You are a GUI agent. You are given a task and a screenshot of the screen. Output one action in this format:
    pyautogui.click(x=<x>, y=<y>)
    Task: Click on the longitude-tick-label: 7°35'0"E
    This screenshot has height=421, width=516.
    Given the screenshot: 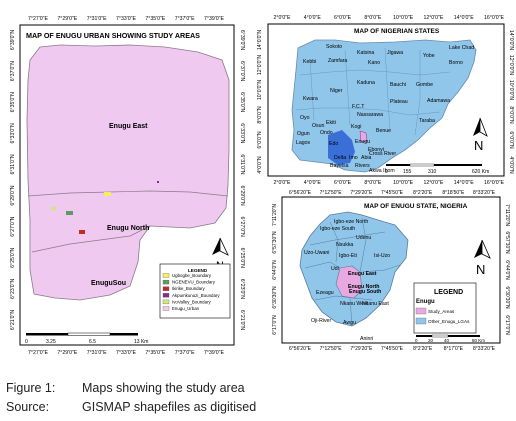 What is the action you would take?
    pyautogui.click(x=155, y=353)
    